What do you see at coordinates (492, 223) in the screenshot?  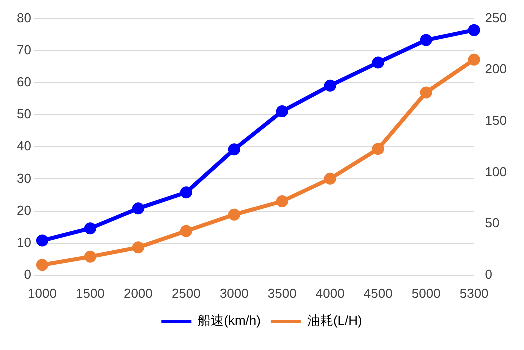 I see `y2-tick-label: 50` at bounding box center [492, 223].